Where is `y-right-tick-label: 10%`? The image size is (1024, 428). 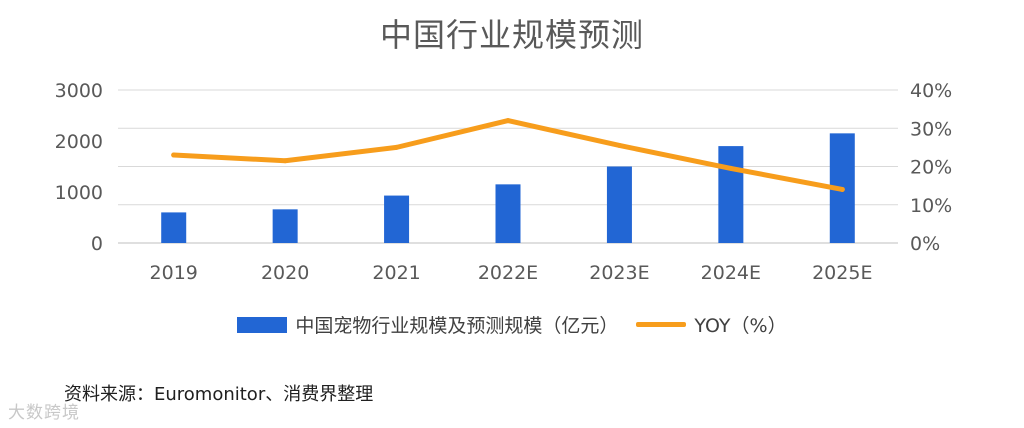 y-right-tick-label: 10% is located at coordinates (931, 206).